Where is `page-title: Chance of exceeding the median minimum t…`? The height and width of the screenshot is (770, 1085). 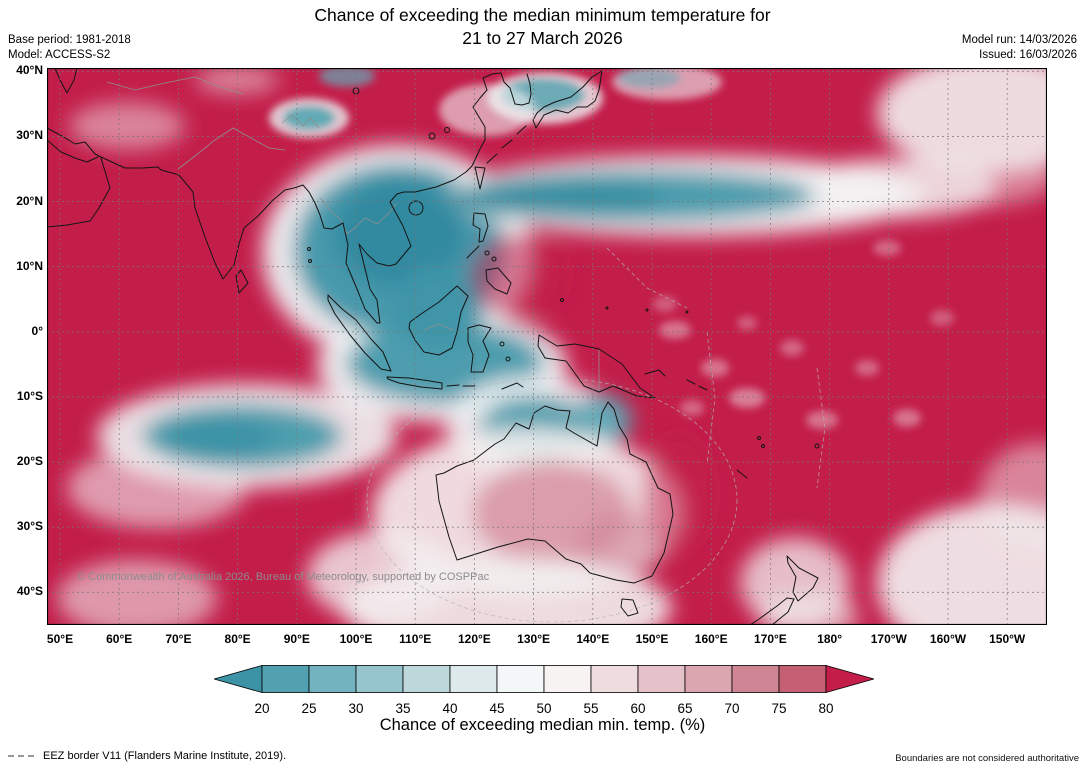 page-title: Chance of exceeding the median minimum t… is located at coordinates (542, 27).